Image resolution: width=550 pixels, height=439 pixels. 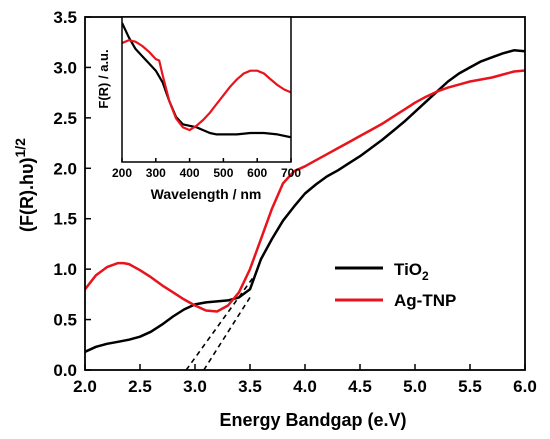 What do you see at coordinates (395, 285) in the screenshot?
I see `legend: TiO2 Ag-TNP` at bounding box center [395, 285].